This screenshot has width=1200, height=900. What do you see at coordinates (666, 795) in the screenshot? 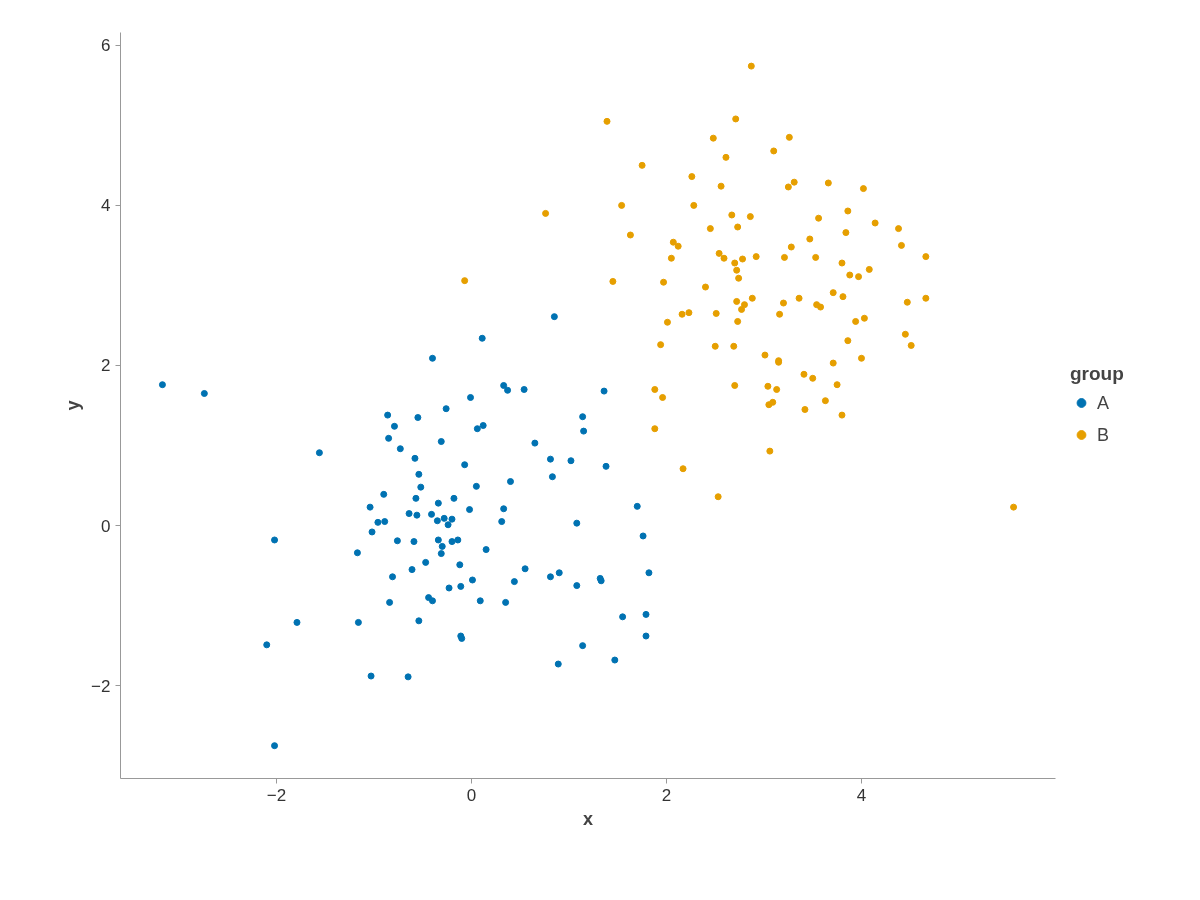
I see `x-tick-label: 2` at bounding box center [666, 795].